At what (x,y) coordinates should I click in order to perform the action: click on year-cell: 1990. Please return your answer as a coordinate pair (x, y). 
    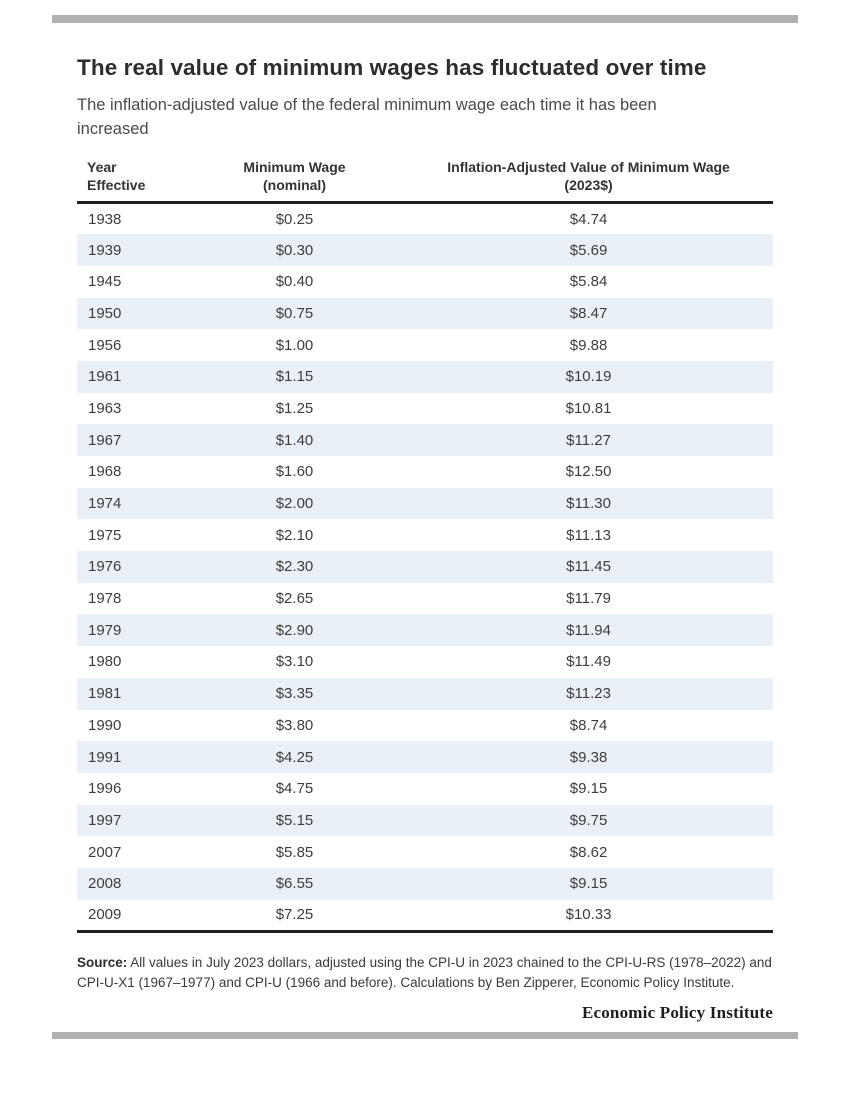
    Looking at the image, I should click on (105, 725).